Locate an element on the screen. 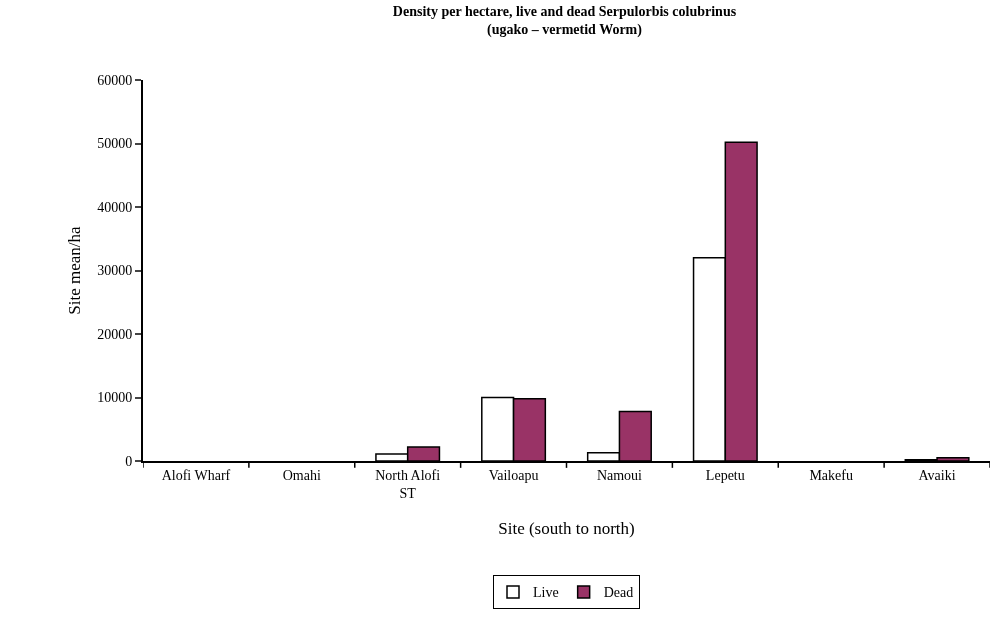 This screenshot has height=623, width=1008. x-tick-label: Vailoapu is located at coordinates (513, 475).